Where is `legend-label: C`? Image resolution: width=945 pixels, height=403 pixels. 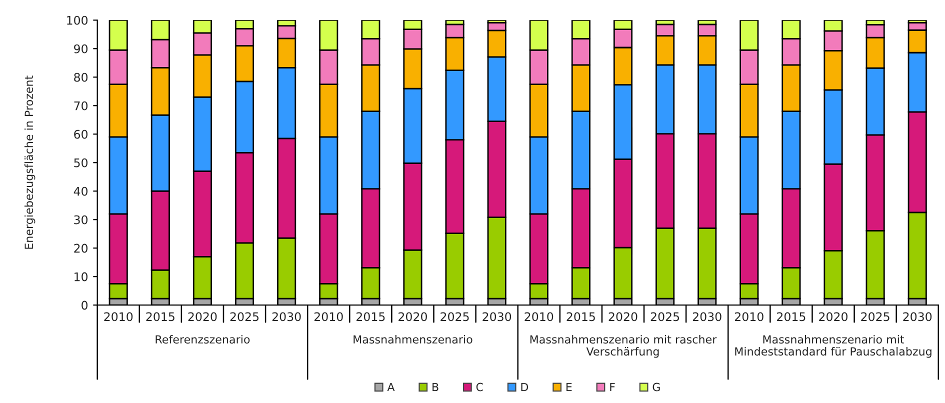
legend-label: C is located at coordinates (479, 387).